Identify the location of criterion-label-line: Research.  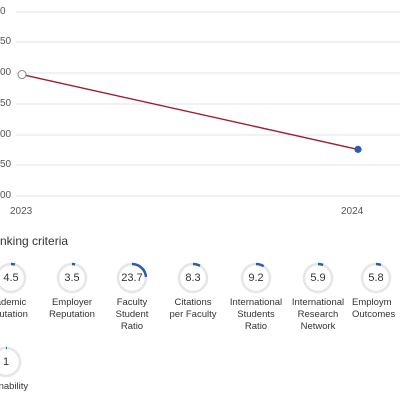
(318, 314).